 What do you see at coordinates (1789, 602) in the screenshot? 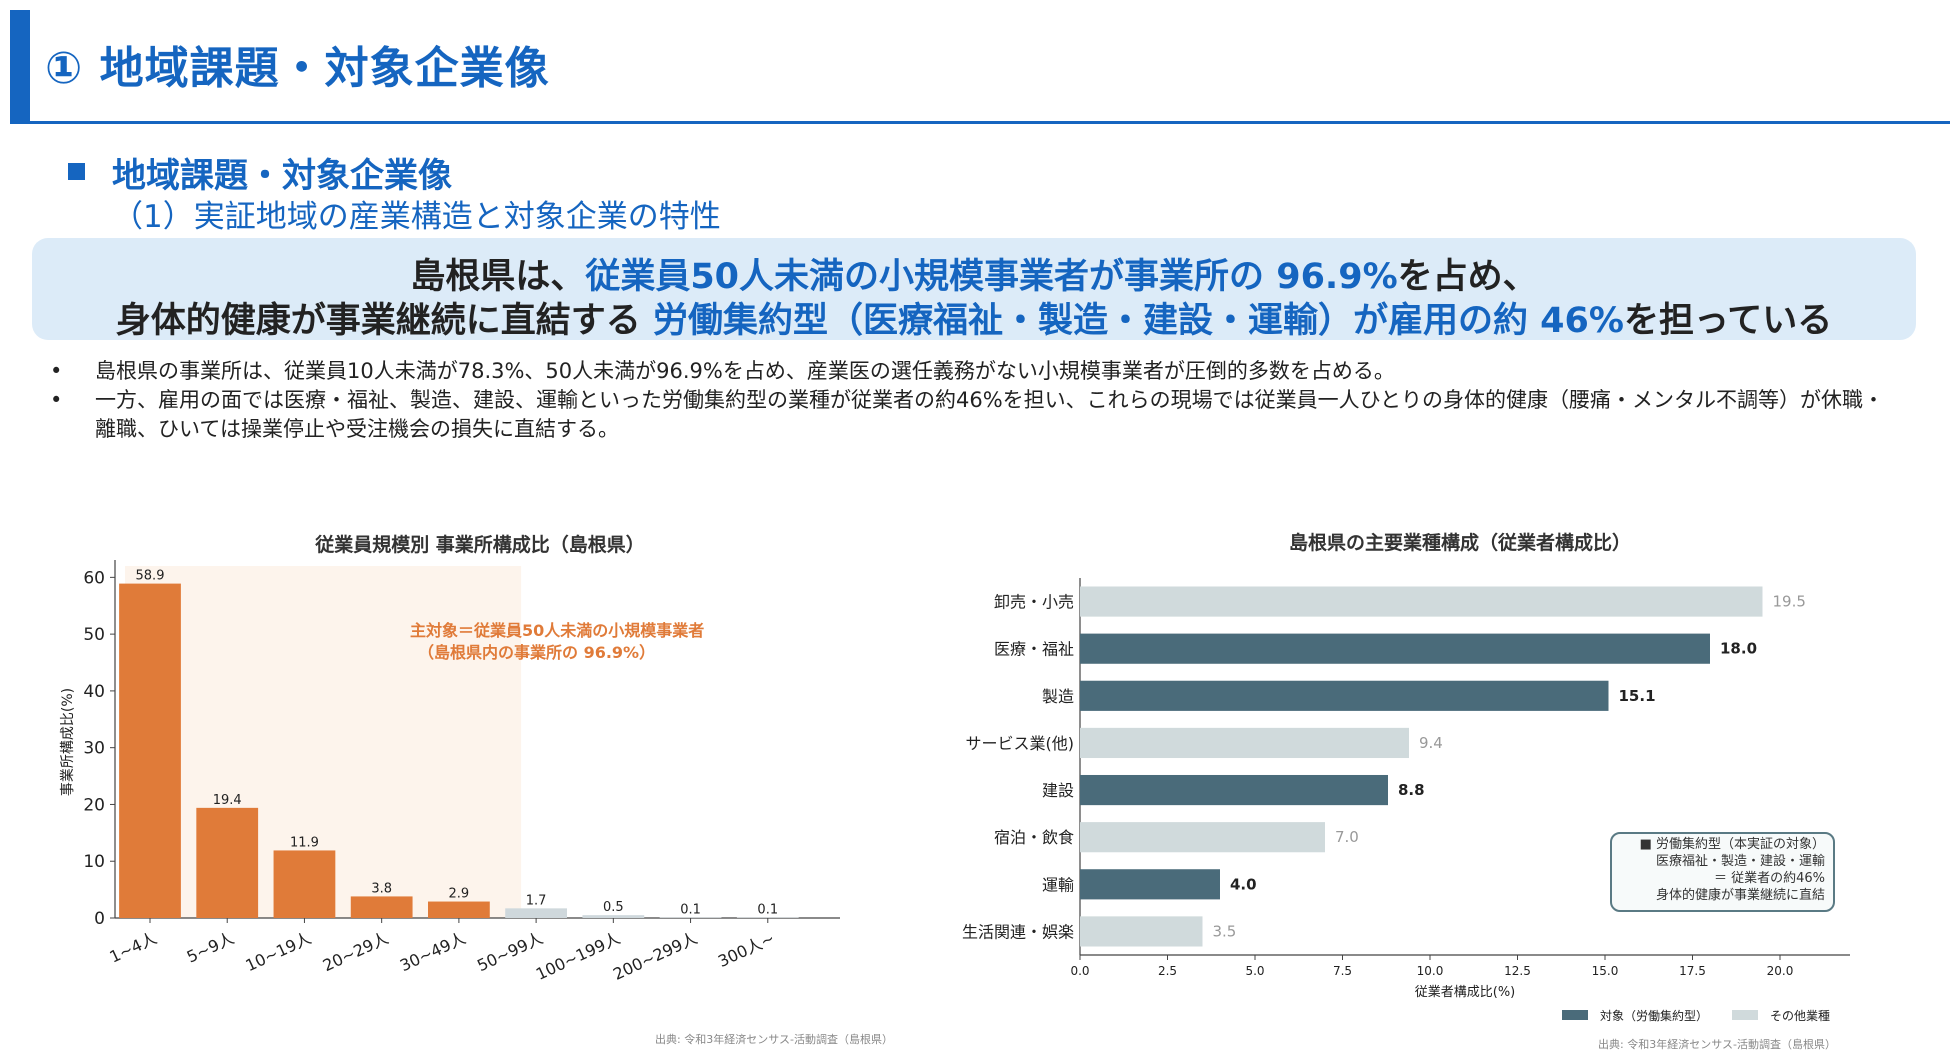
I see `data-label: 19.5` at bounding box center [1789, 602].